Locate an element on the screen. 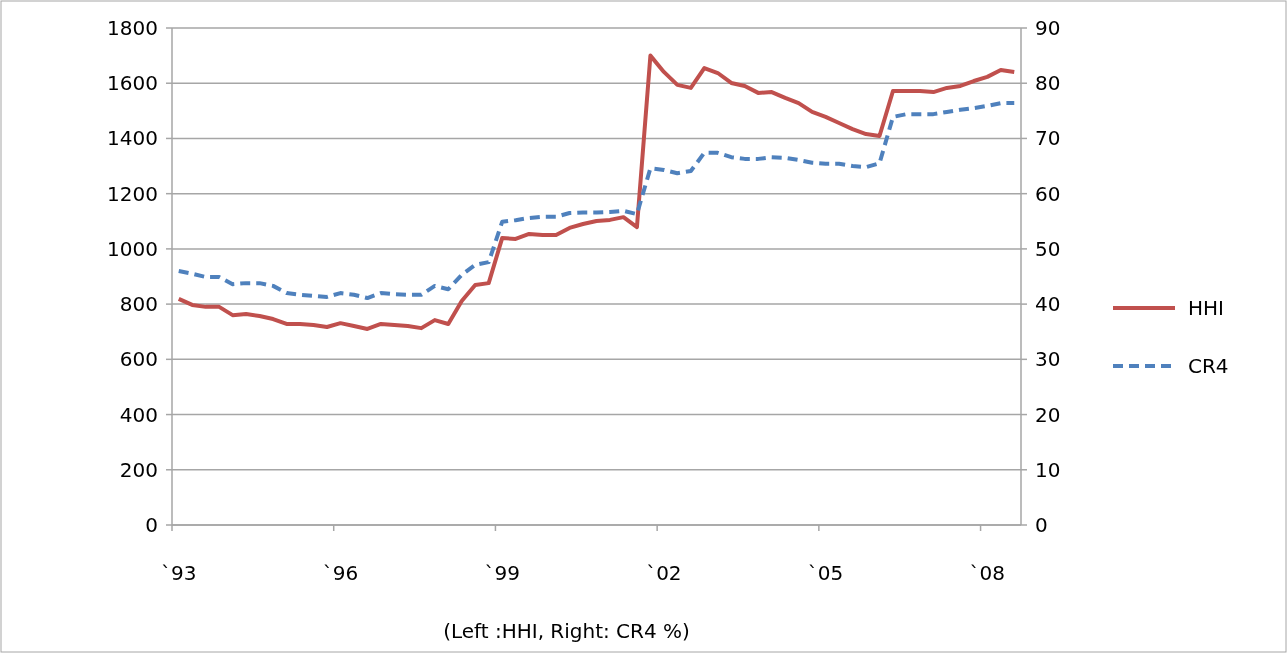 Image resolution: width=1287 pixels, height=653 pixels. x-tick-label: `02 is located at coordinates (664, 573).